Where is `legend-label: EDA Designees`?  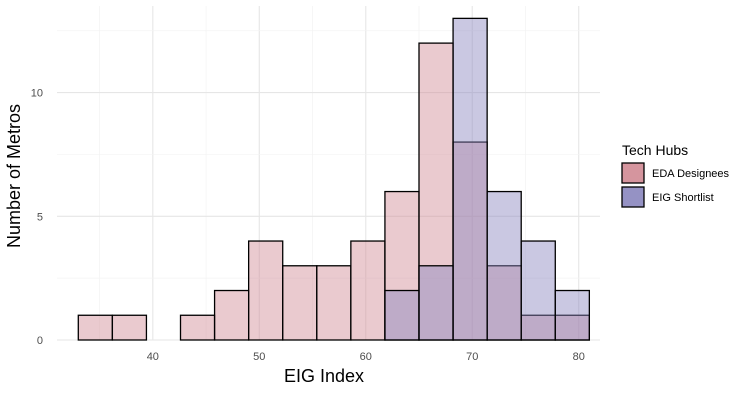
legend-label: EDA Designees is located at coordinates (691, 174).